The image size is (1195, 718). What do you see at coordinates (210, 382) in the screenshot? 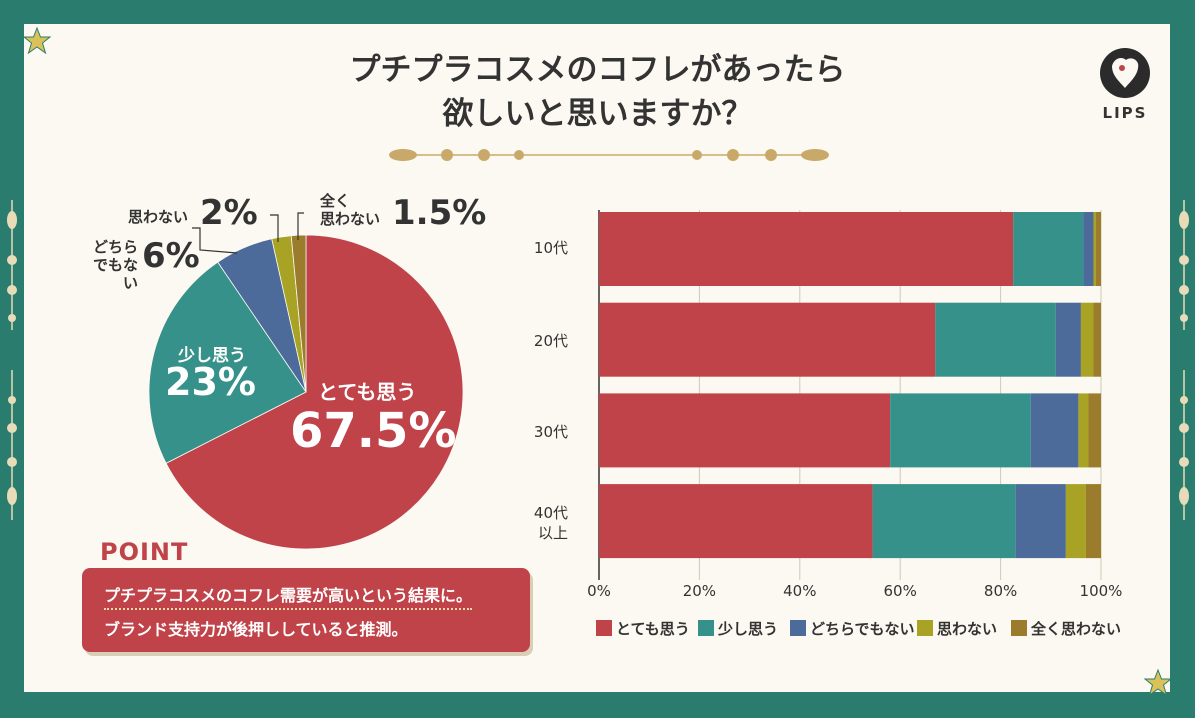
I see `pie-pct-little: 23%` at bounding box center [210, 382].